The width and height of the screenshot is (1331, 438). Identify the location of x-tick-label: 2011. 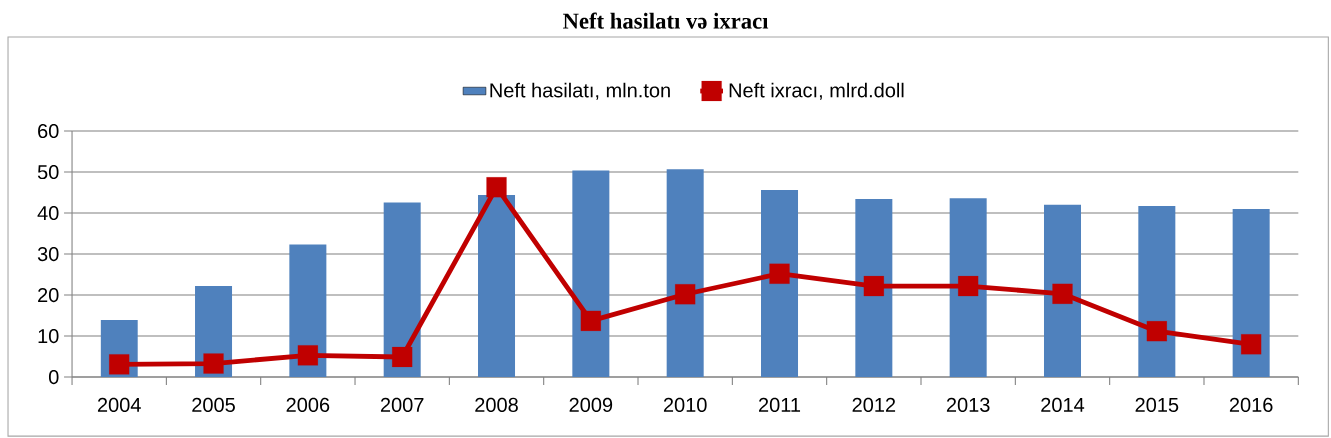
(780, 404).